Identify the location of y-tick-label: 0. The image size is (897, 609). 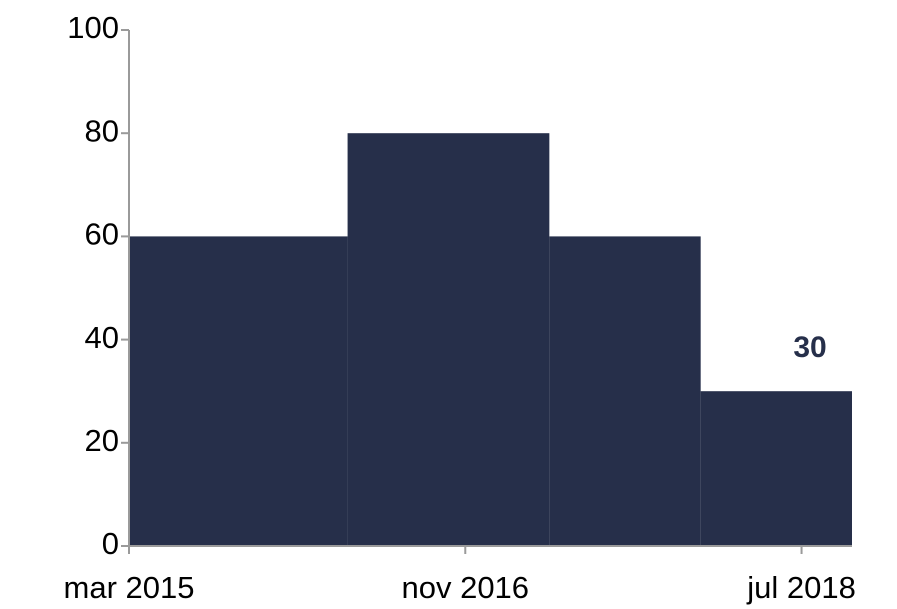
(110, 543).